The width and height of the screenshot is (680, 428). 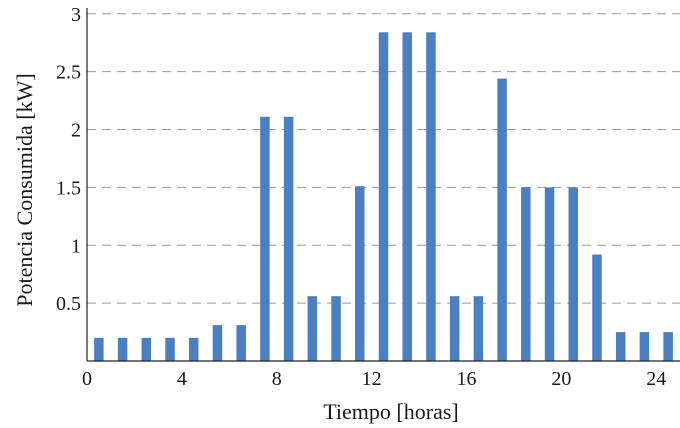 I want to click on x-tick-label: 4, so click(x=182, y=379).